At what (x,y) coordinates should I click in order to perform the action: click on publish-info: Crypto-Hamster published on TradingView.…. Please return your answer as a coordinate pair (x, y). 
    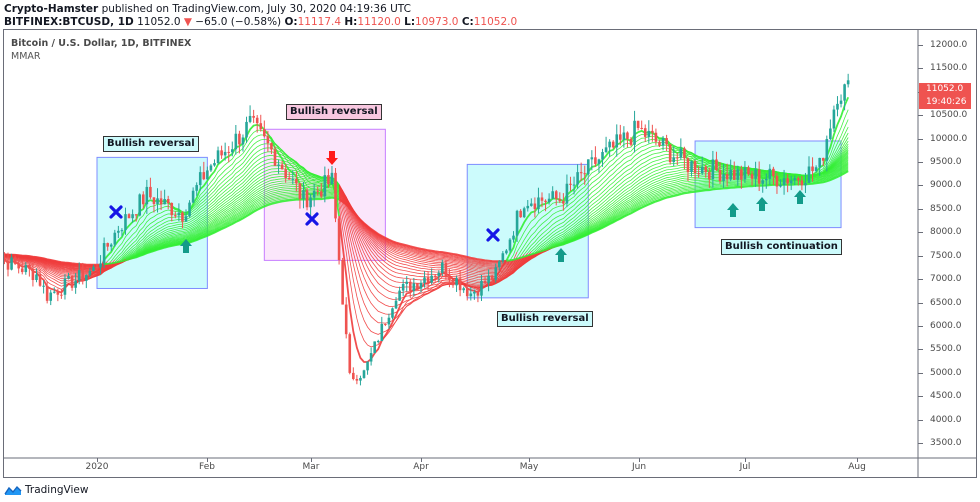
    Looking at the image, I should click on (207, 9).